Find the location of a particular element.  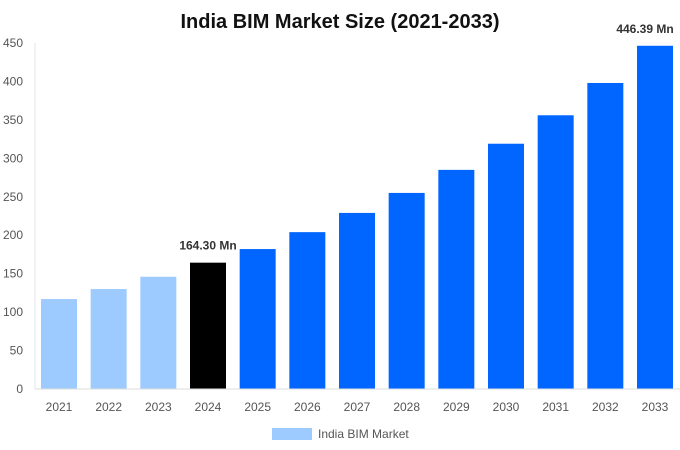

bar-2028 is located at coordinates (406, 290).